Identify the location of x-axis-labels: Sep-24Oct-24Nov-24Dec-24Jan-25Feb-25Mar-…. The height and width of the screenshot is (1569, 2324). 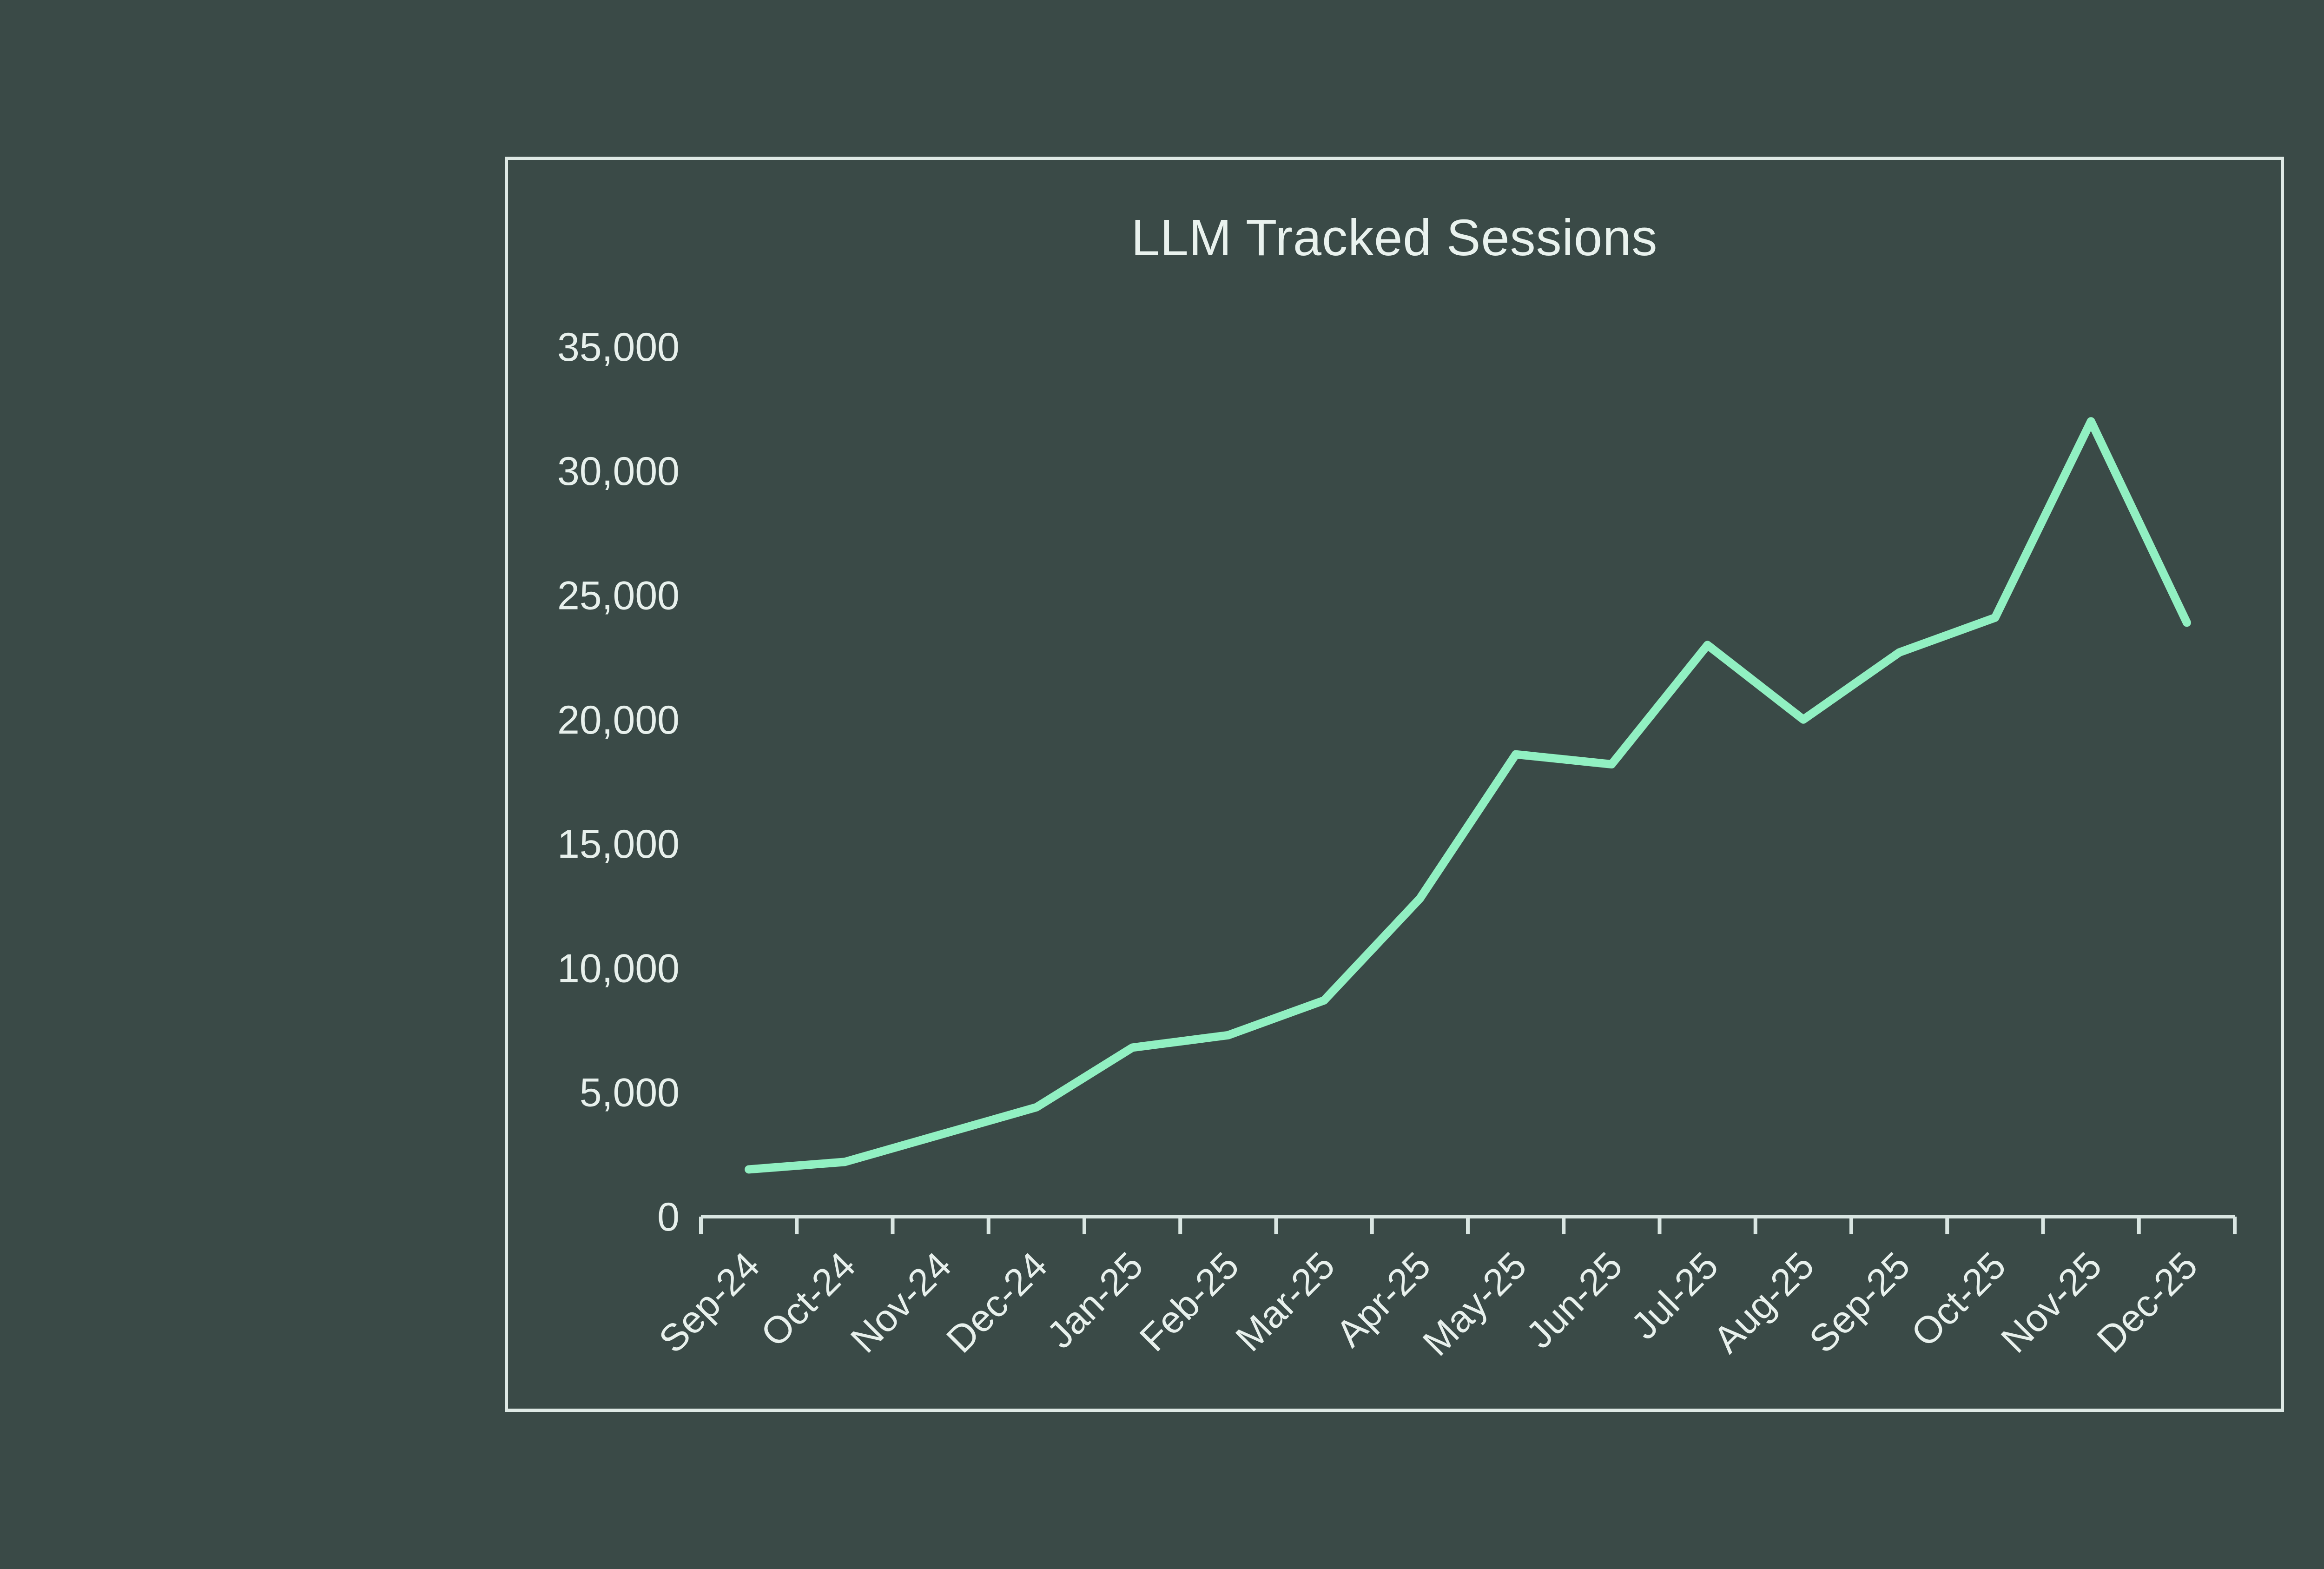
(1428, 1304).